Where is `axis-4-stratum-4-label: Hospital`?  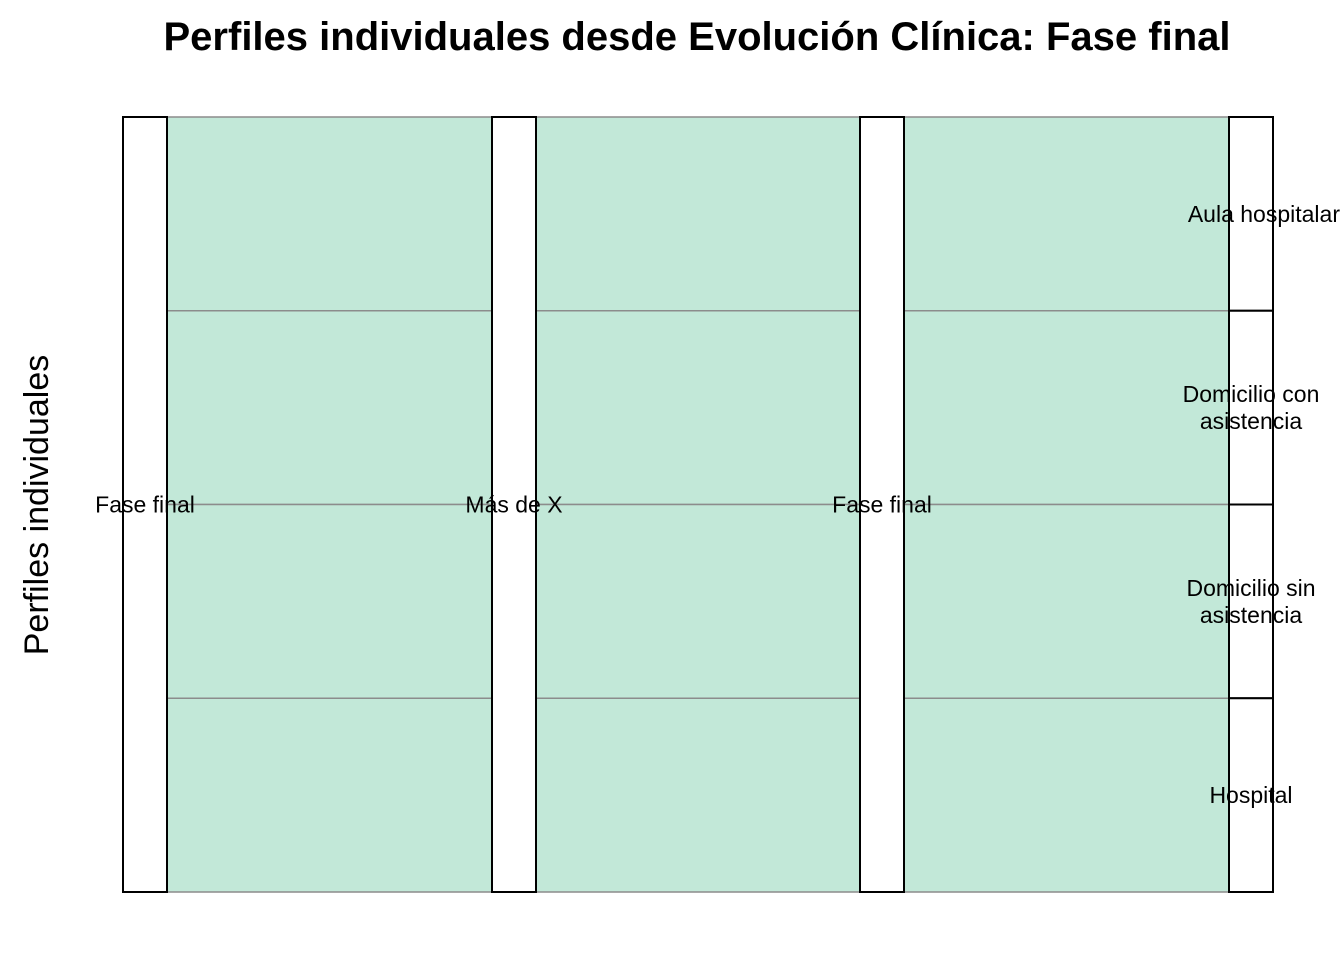
axis-4-stratum-4-label: Hospital is located at coordinates (1250, 795).